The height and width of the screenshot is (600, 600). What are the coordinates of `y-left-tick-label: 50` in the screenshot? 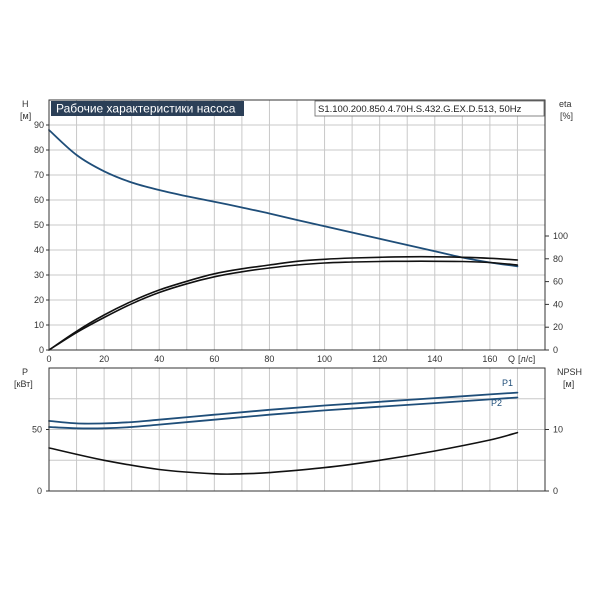 It's located at (39, 225).